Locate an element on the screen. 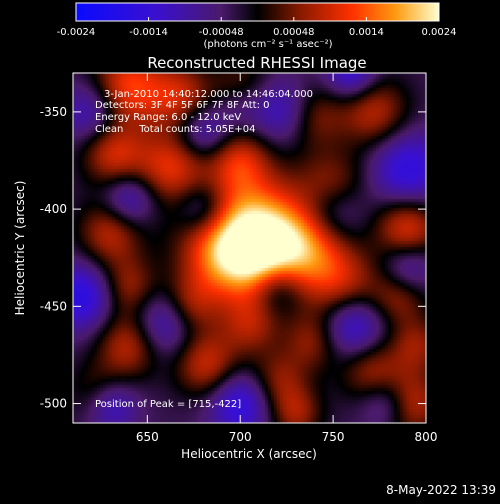 The image size is (500, 504). colorbar is located at coordinates (257, 12).